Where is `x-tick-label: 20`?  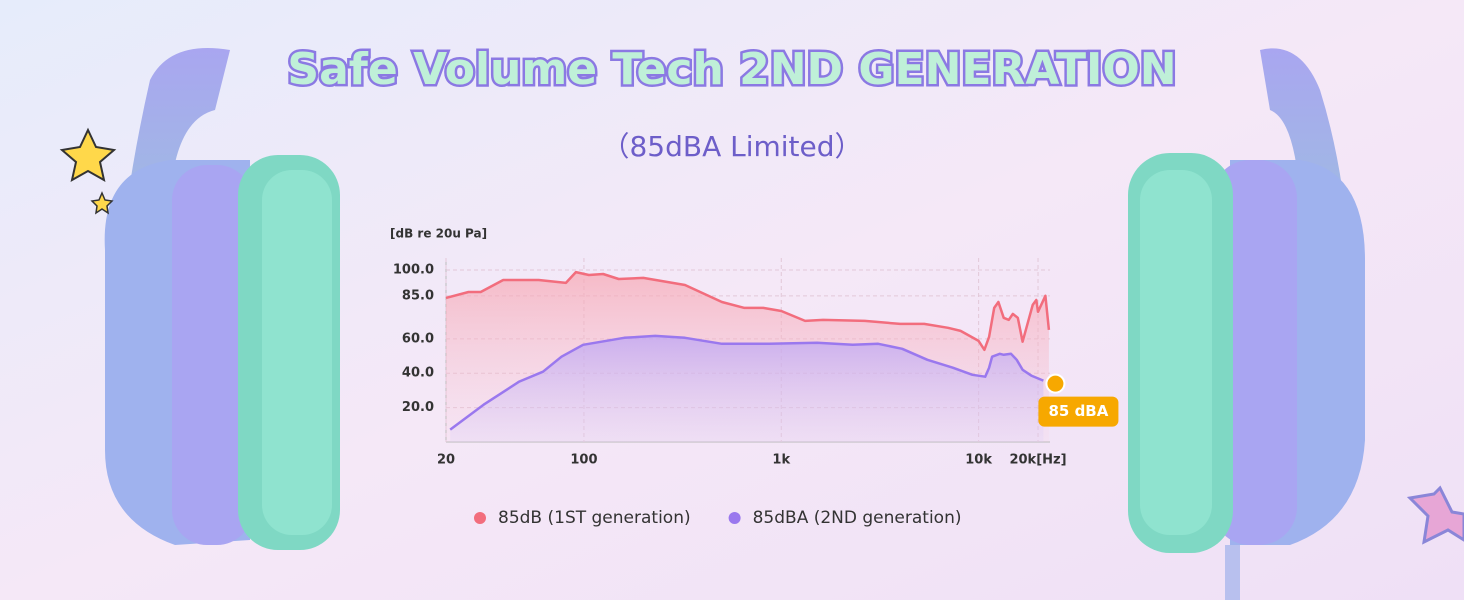 x-tick-label: 20 is located at coordinates (446, 460).